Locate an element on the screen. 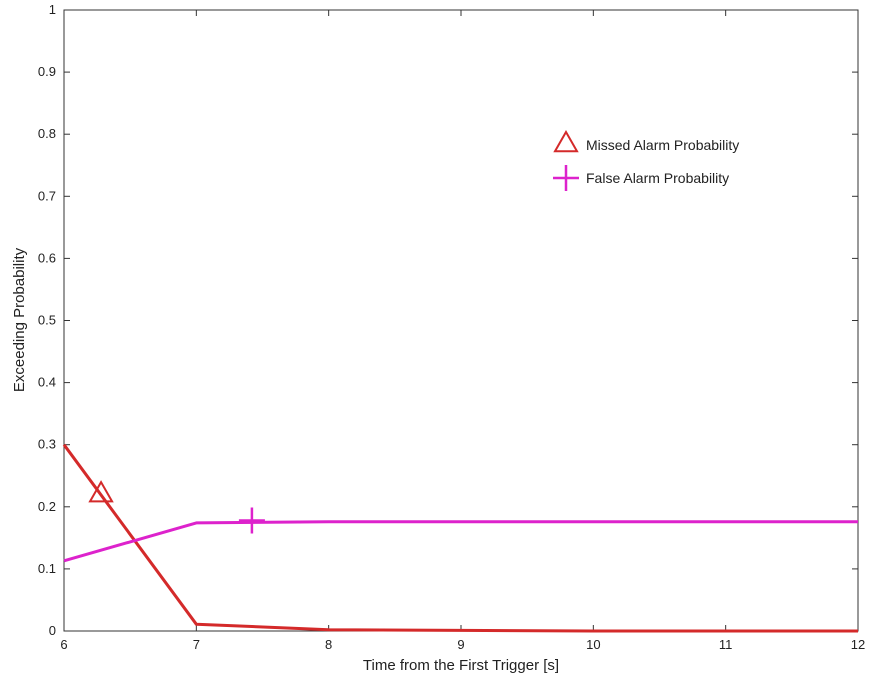 The image size is (870, 684). y-tick-label: 0.8 is located at coordinates (47, 133).